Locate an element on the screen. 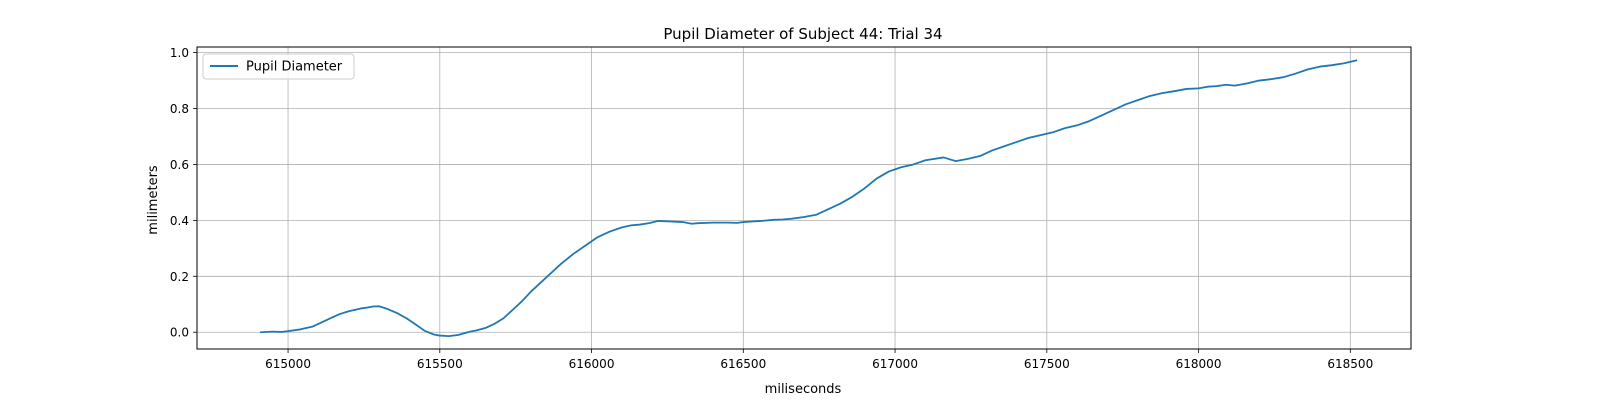  y-tick-label: 0.6 is located at coordinates (179, 165).